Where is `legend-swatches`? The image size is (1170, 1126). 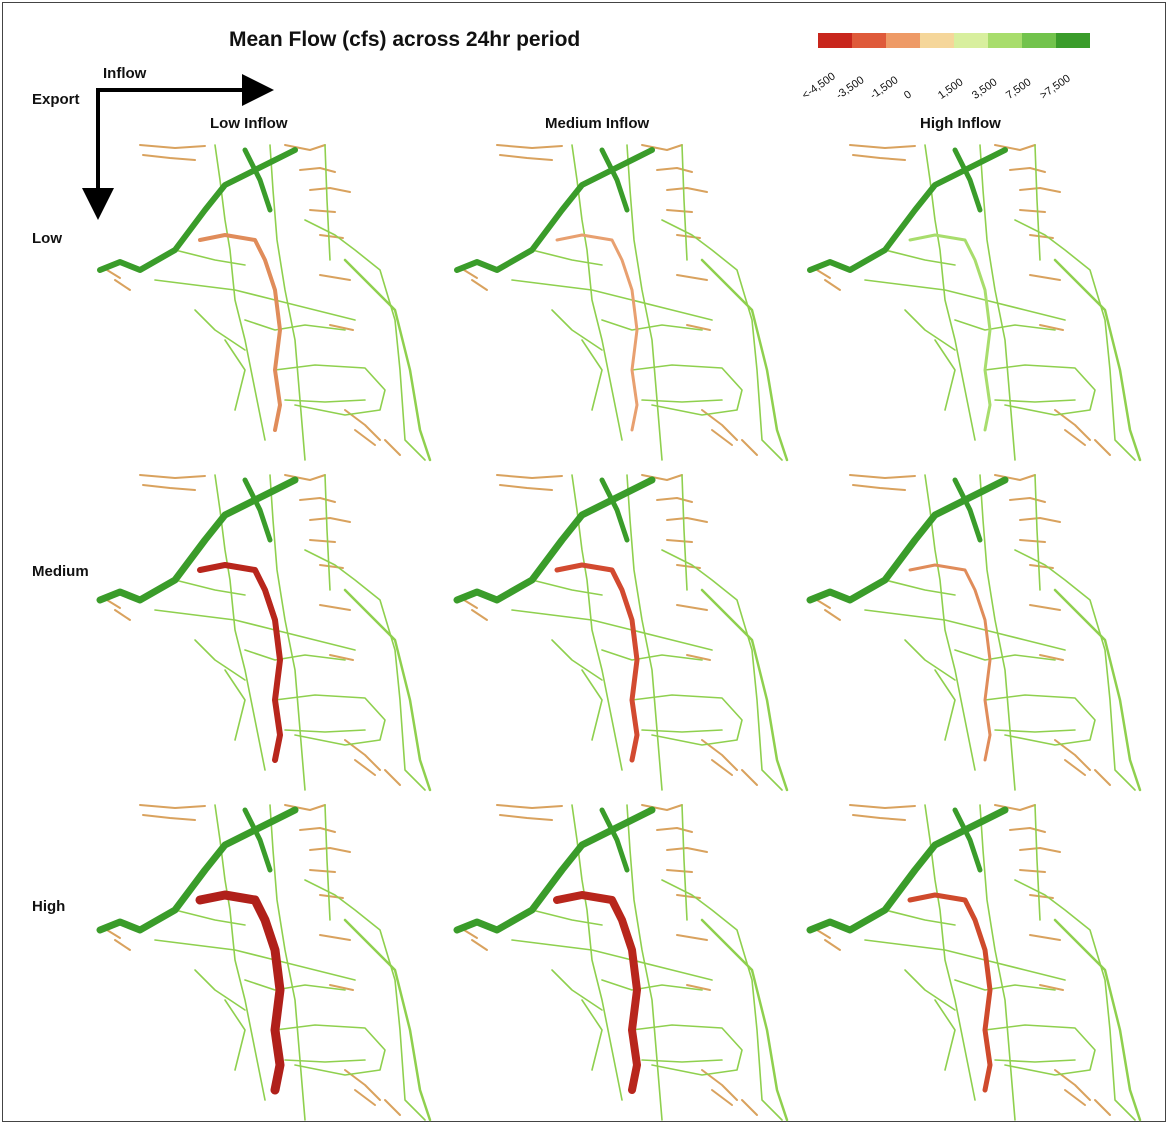
legend-swatches is located at coordinates (954, 40).